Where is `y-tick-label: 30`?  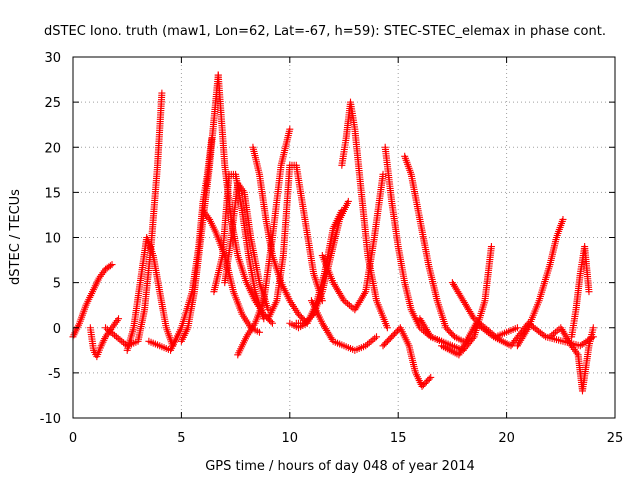 y-tick-label: 30 is located at coordinates (52, 58).